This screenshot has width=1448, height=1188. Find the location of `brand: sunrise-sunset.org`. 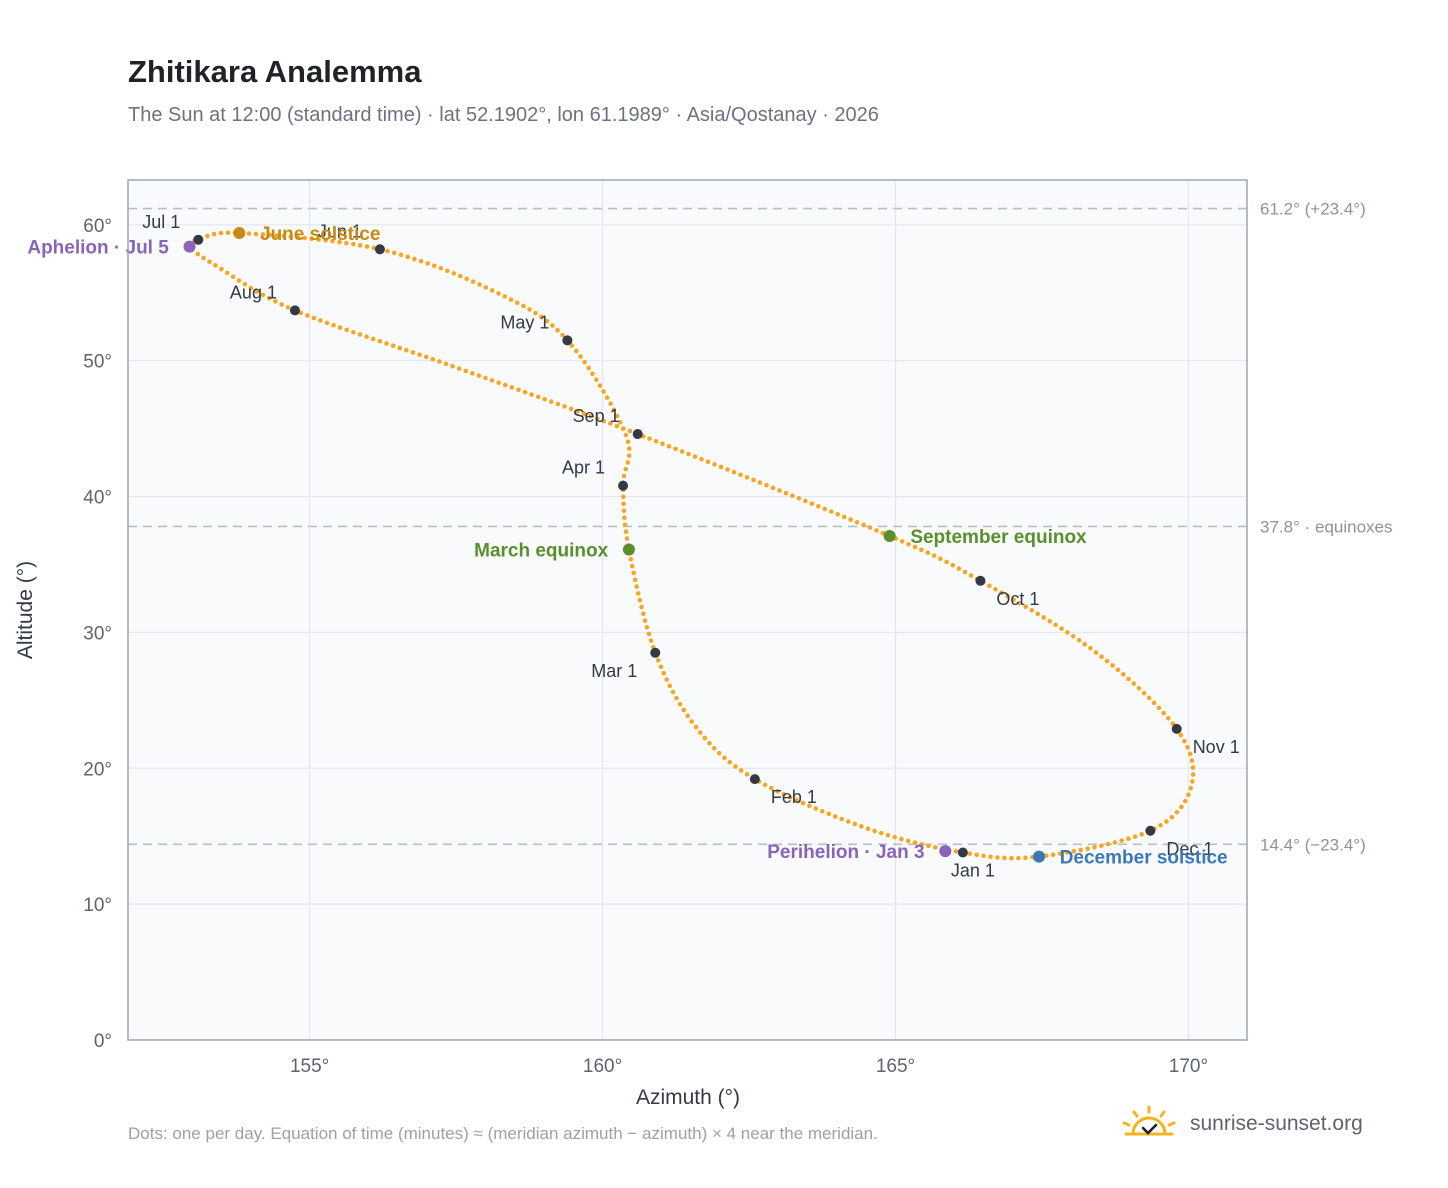

brand: sunrise-sunset.org is located at coordinates (1241, 1124).